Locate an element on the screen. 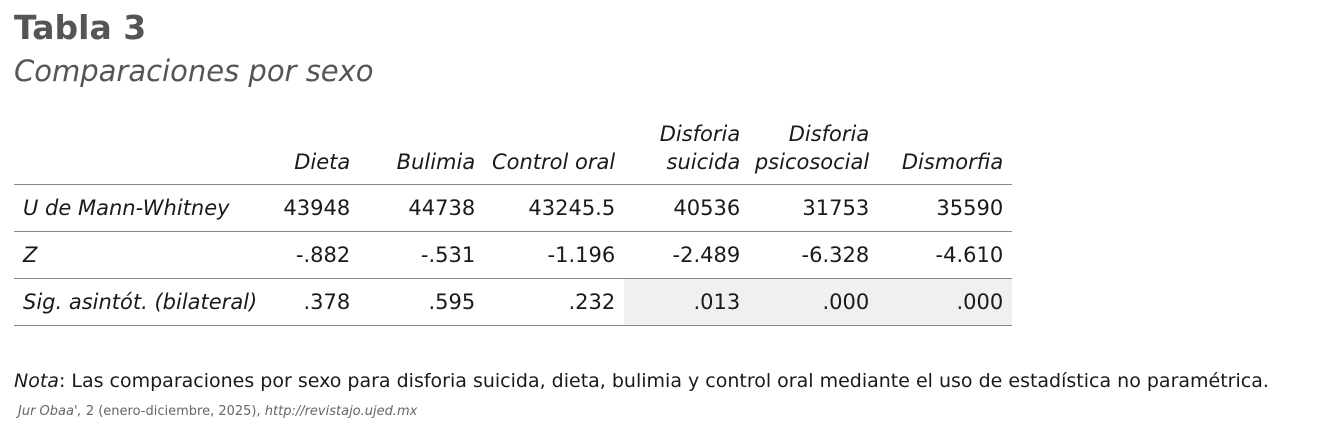 The width and height of the screenshot is (1330, 438). note-label: Nota is located at coordinates (36, 381).